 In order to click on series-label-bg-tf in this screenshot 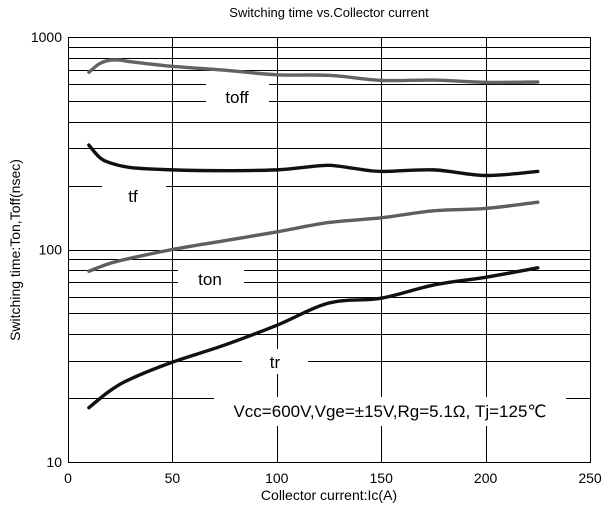, I will do `click(134, 195)`.